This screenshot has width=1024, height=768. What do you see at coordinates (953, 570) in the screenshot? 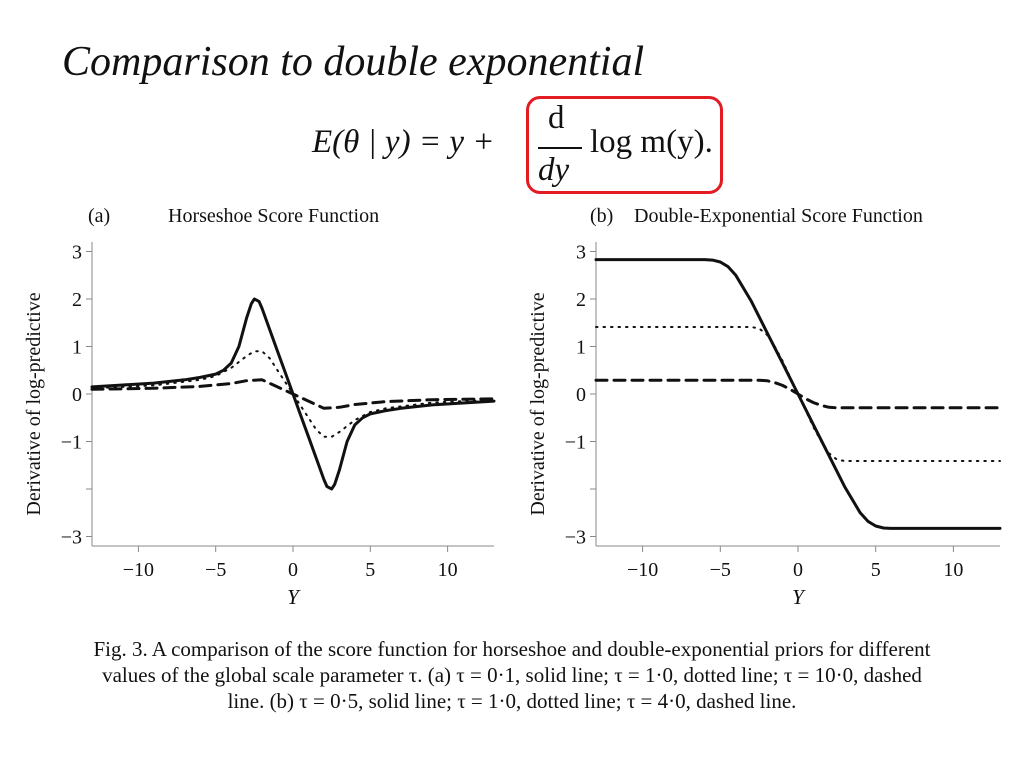
I see `panel-b-x-tick-label: 10` at bounding box center [953, 570].